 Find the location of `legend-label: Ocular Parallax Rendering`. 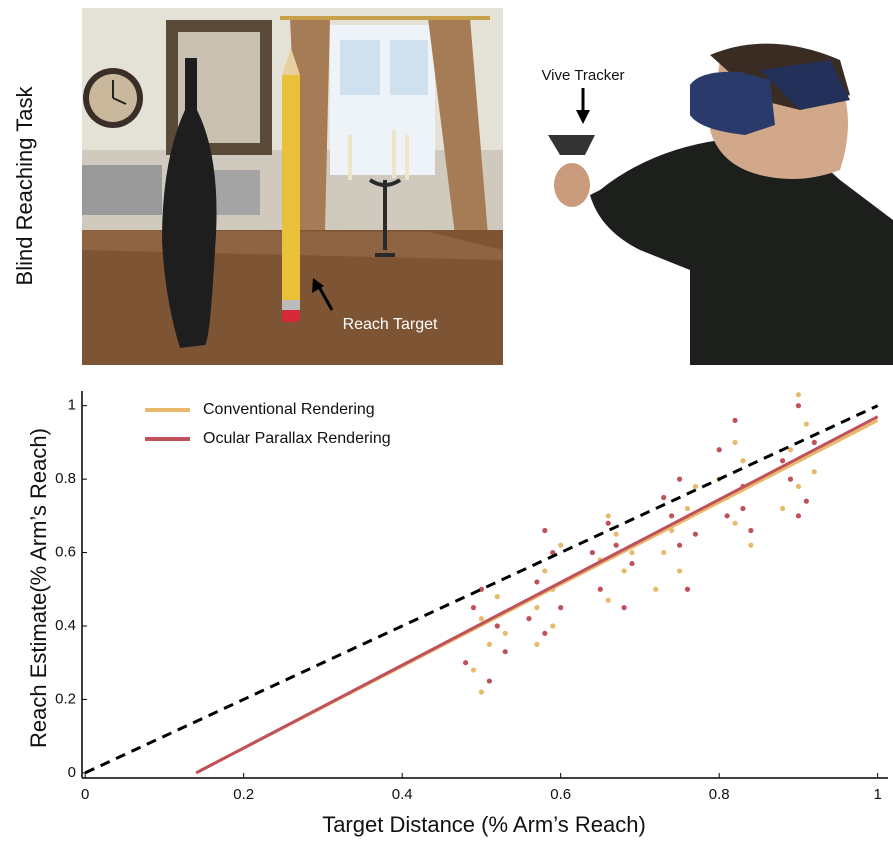

legend-label: Ocular Parallax Rendering is located at coordinates (297, 438).